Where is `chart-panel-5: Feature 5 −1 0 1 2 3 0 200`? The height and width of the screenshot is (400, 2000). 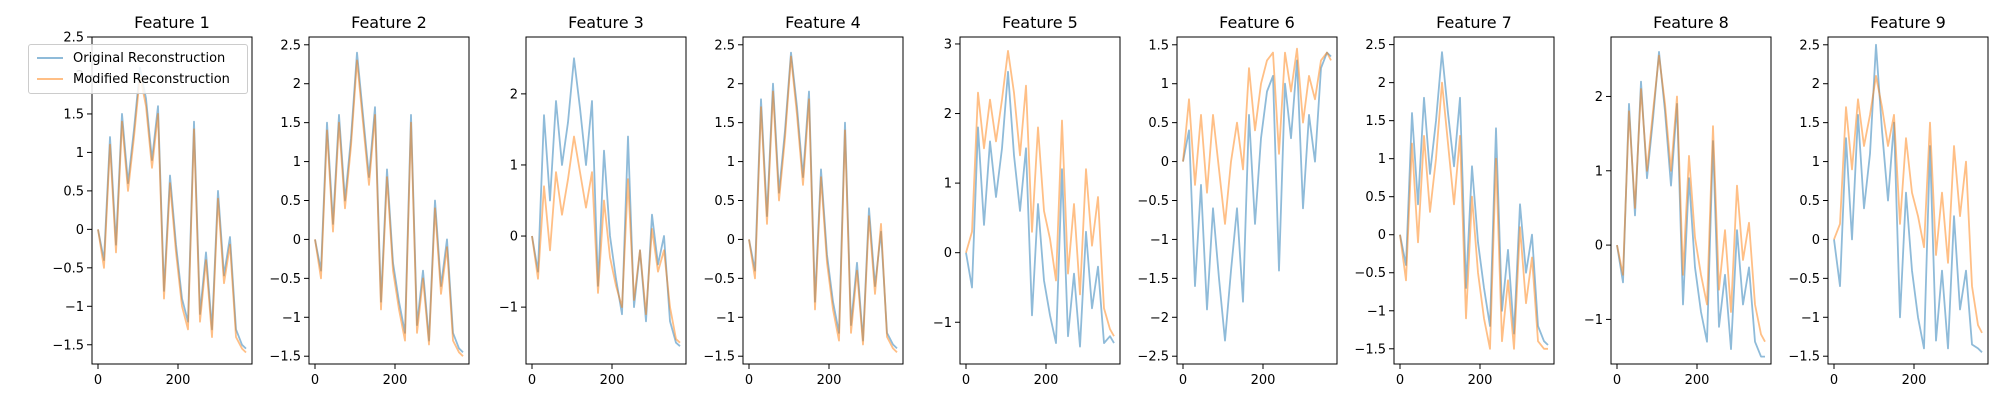 chart-panel-5: Feature 5 −1 0 1 2 3 0 200 is located at coordinates (1027, 200).